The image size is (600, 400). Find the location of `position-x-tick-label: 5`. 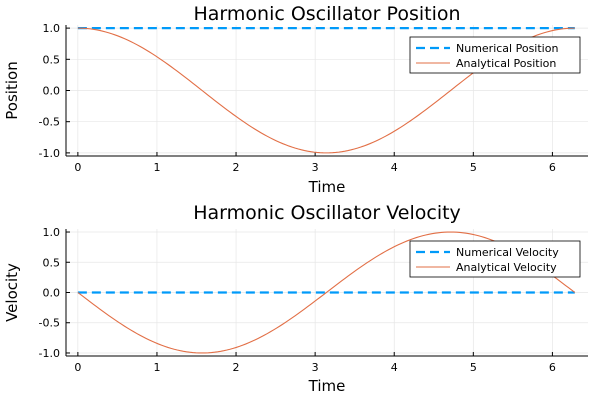

position-x-tick-label: 5 is located at coordinates (473, 167).